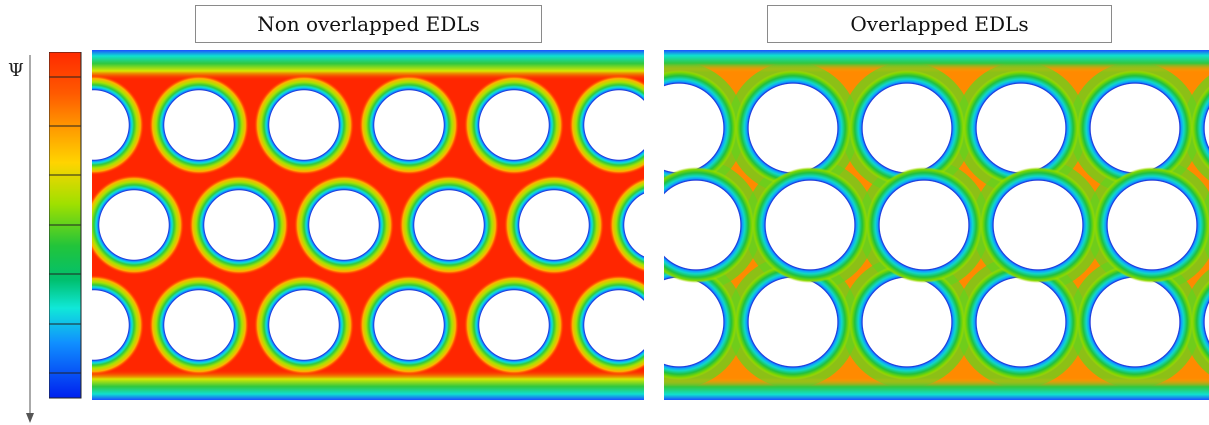 Image resolution: width=1209 pixels, height=425 pixels. Describe the element at coordinates (939, 24) in the screenshot. I see `panel-title-overlapped: Overlapped EDLs` at that location.